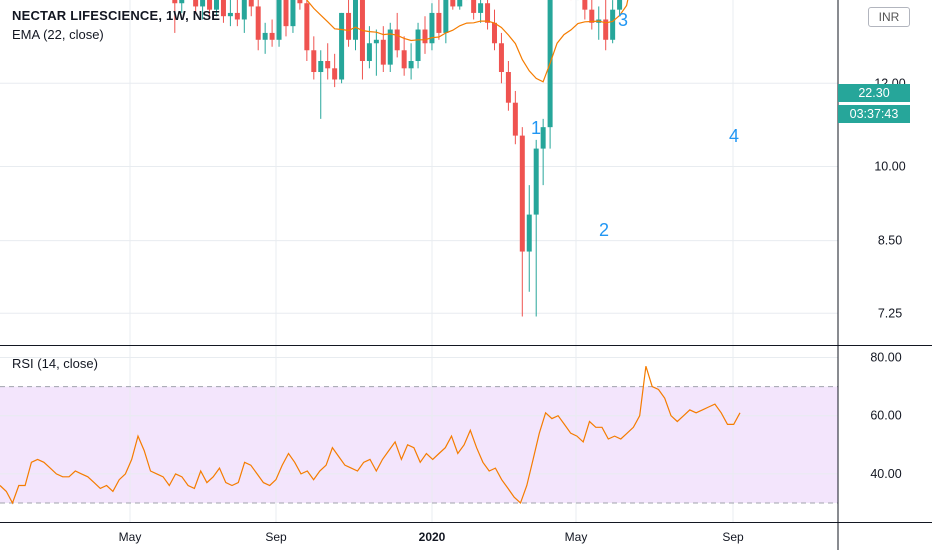 The image size is (932, 555). What do you see at coordinates (734, 136) in the screenshot?
I see `wave-label-4: 4` at bounding box center [734, 136].